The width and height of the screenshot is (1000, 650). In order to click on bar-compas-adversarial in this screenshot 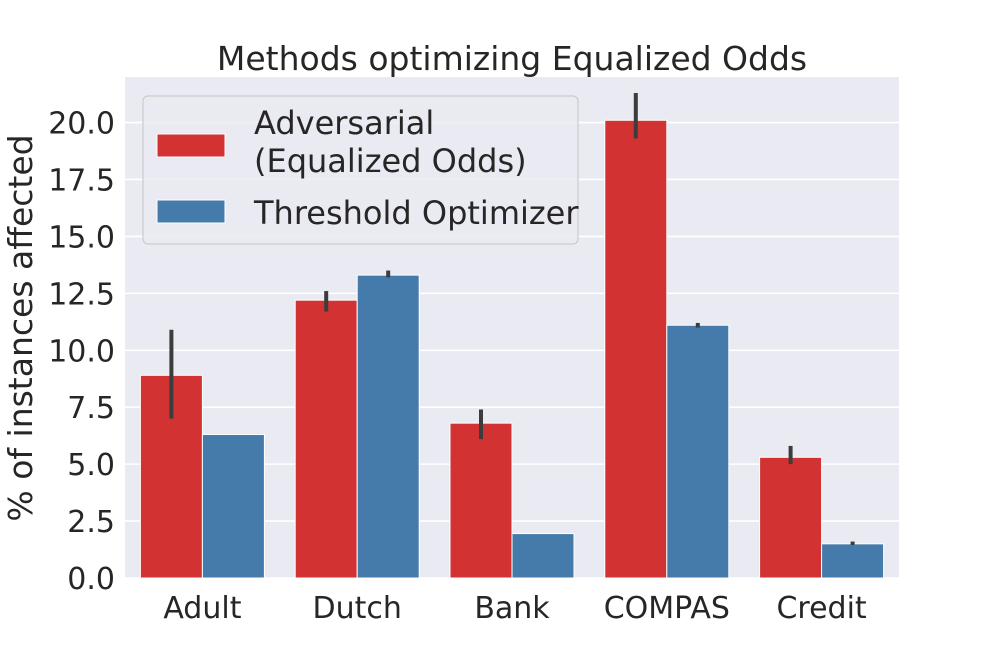, I will do `click(636, 349)`.